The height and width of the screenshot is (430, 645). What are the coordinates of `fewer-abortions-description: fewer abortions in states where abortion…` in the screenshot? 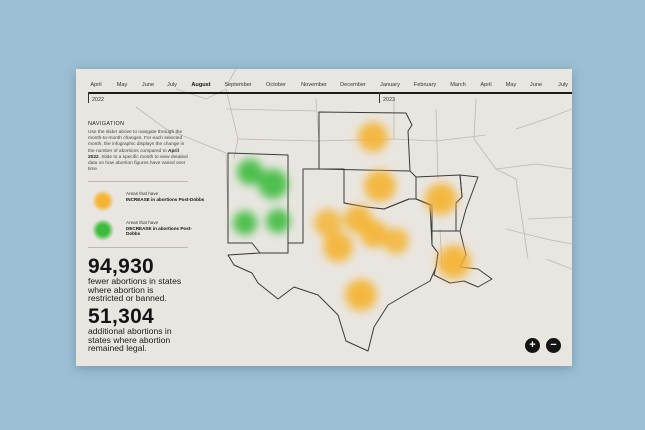 It's located at (135, 290).